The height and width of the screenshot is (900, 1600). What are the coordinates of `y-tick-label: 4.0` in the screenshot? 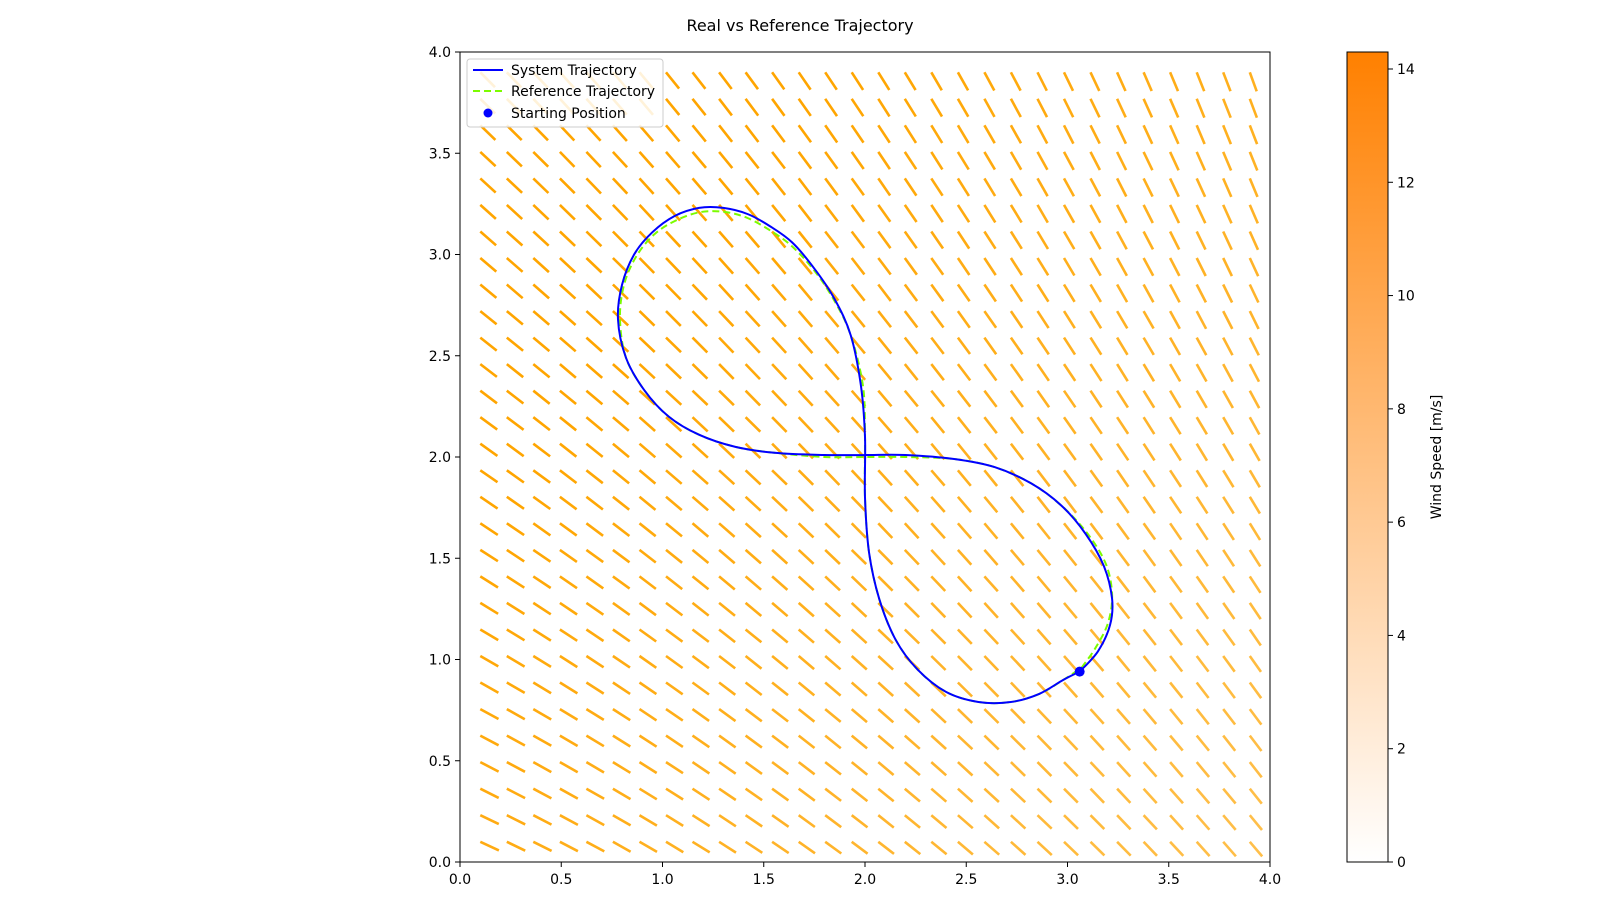 It's located at (440, 53).